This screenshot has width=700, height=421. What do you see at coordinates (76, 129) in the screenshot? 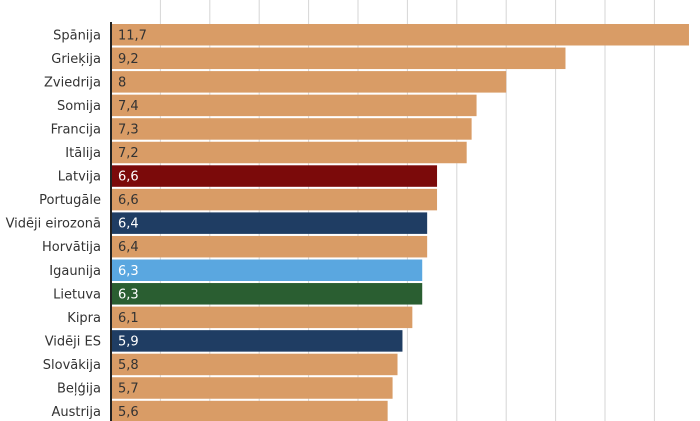
I see `category-label: Francija` at bounding box center [76, 129].